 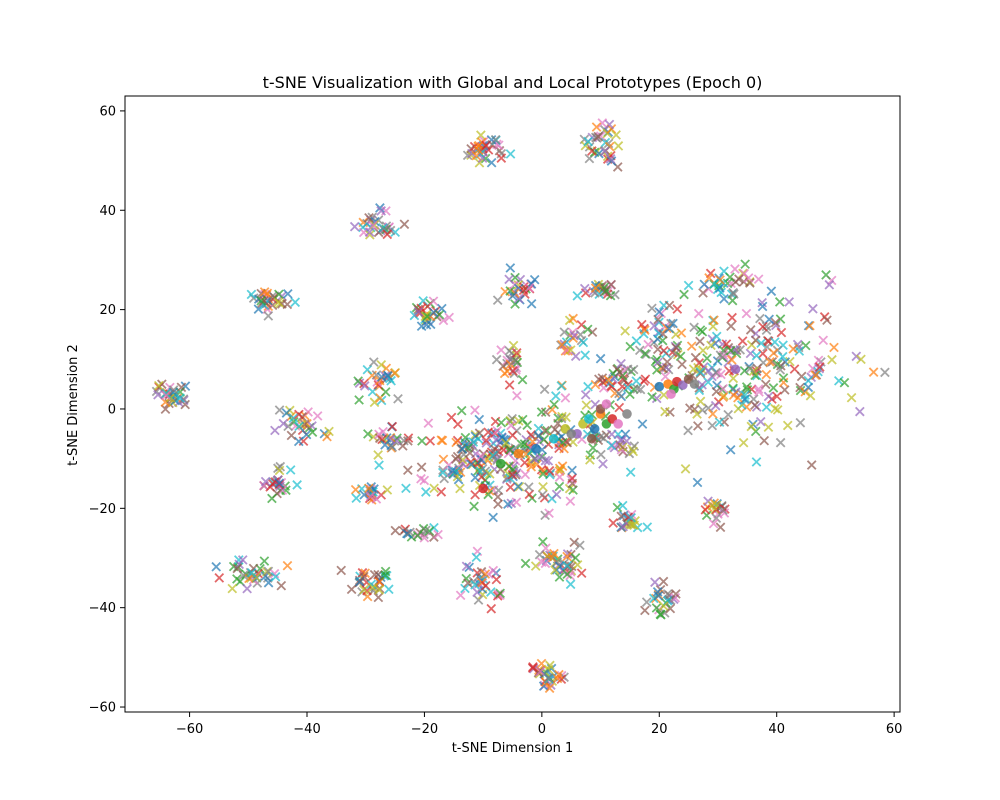 What do you see at coordinates (776, 729) in the screenshot?
I see `x-tick-label: 40` at bounding box center [776, 729].